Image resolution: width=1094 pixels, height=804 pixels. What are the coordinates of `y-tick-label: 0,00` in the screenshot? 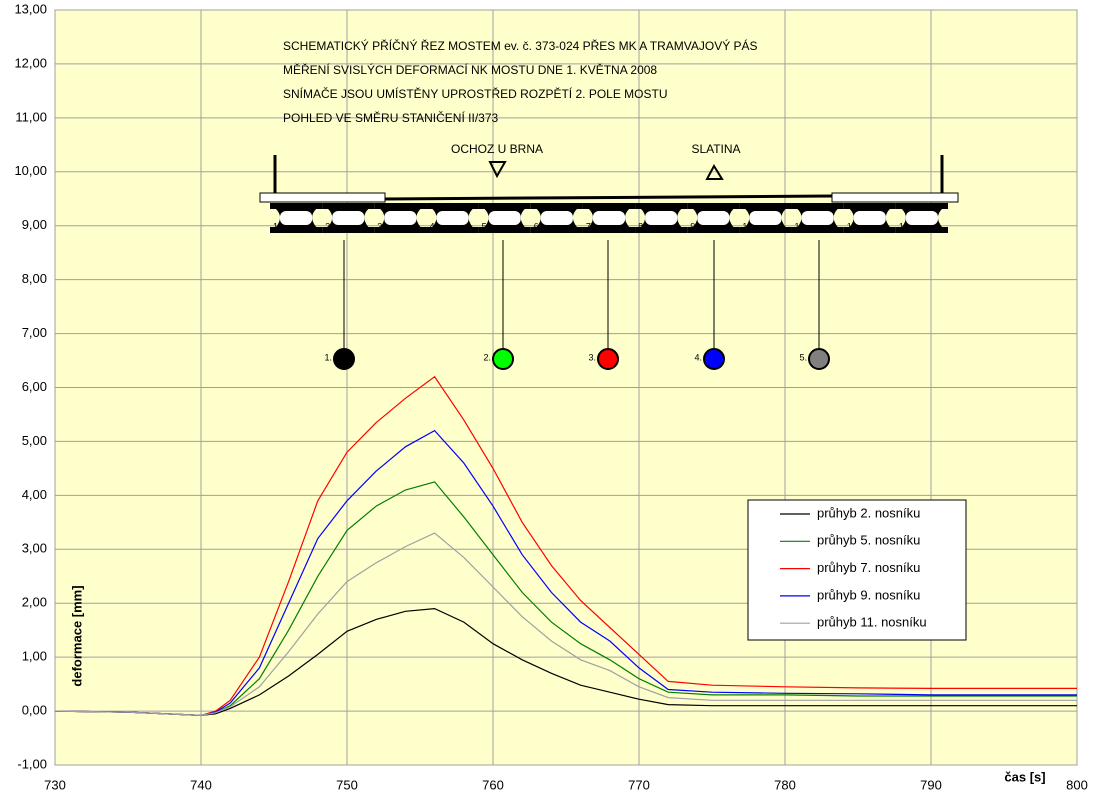 It's located at (34, 710).